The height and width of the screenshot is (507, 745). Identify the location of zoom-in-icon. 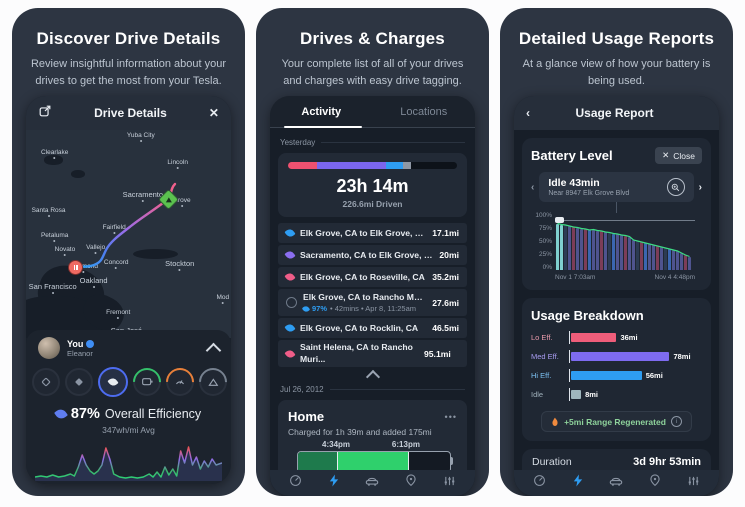
(675, 187).